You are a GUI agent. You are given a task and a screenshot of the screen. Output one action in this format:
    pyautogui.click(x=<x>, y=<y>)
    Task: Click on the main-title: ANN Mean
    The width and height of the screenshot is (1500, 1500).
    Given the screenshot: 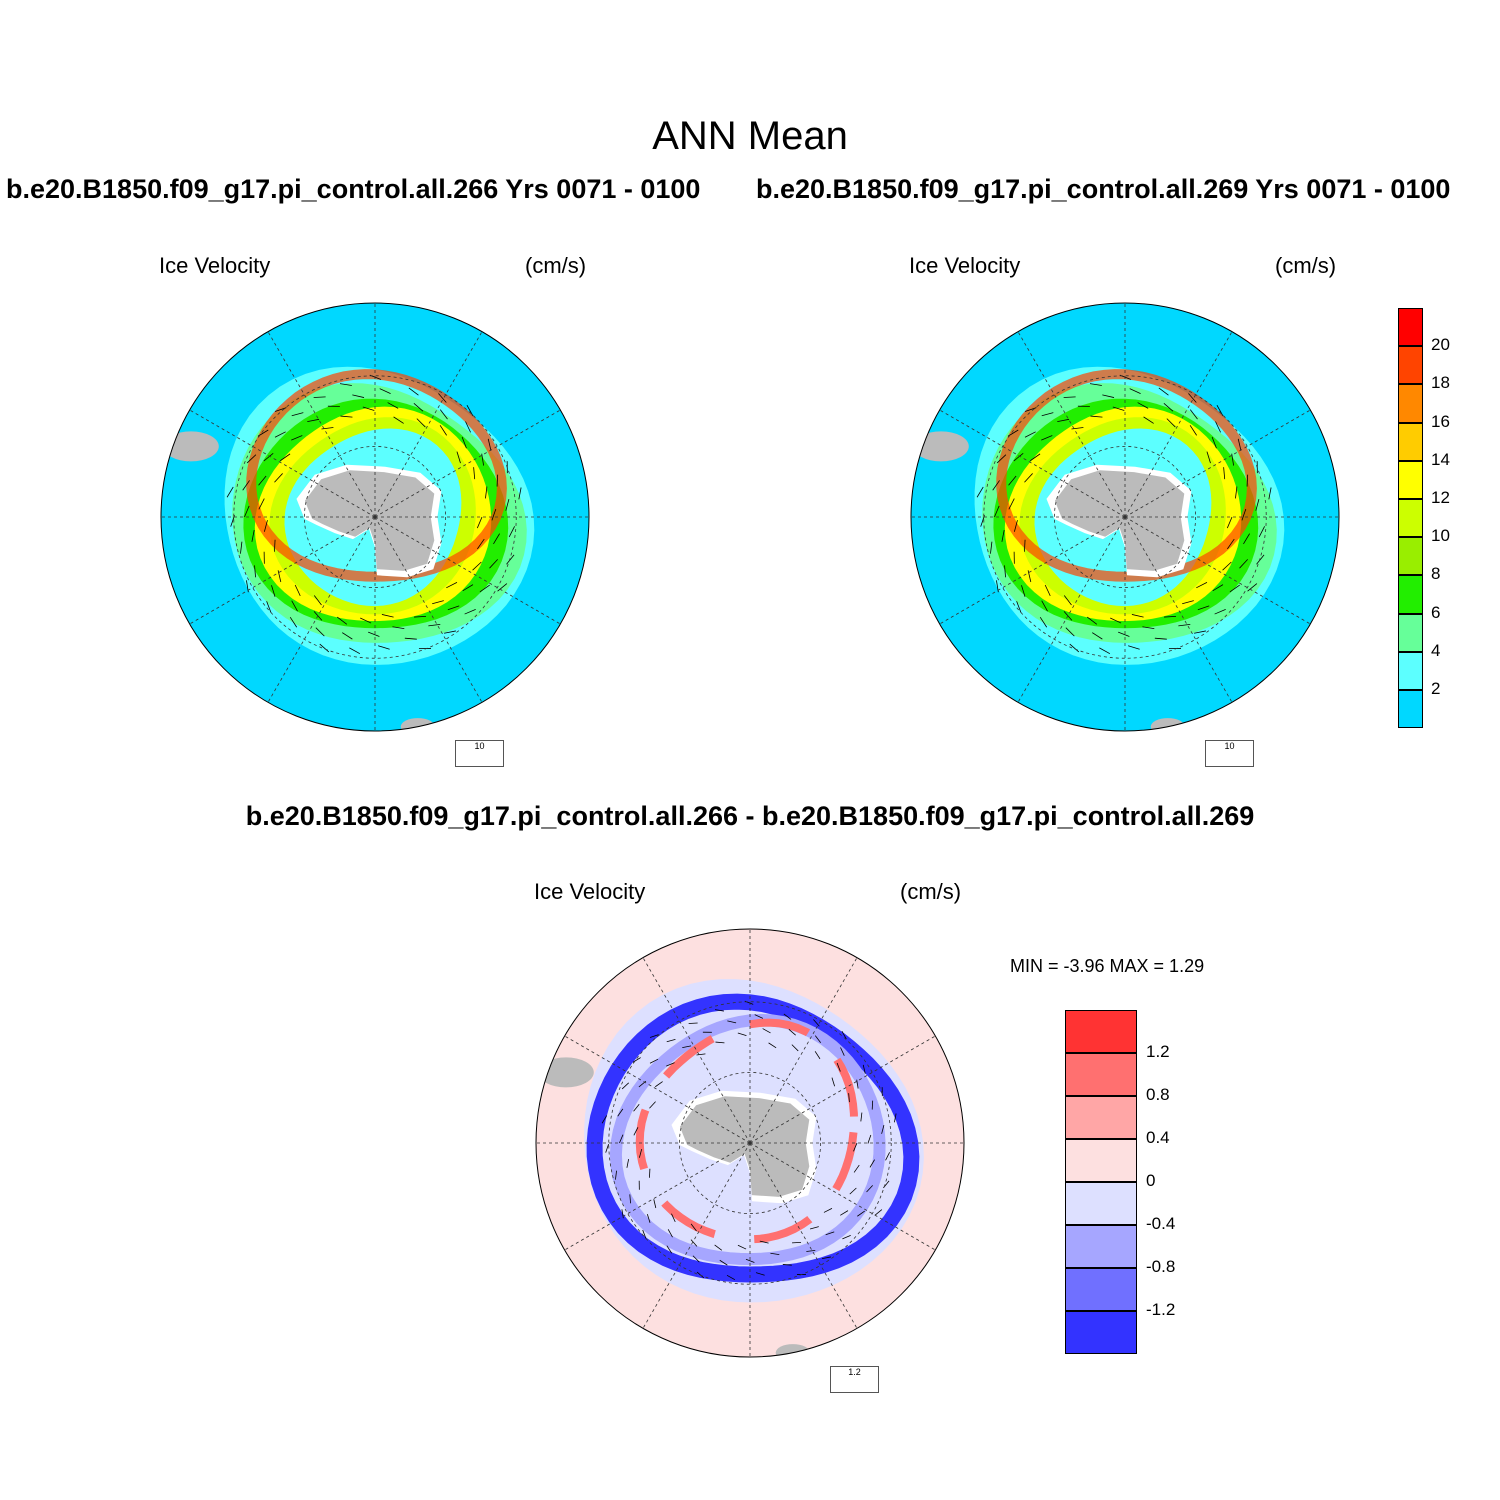 What is the action you would take?
    pyautogui.click(x=750, y=136)
    